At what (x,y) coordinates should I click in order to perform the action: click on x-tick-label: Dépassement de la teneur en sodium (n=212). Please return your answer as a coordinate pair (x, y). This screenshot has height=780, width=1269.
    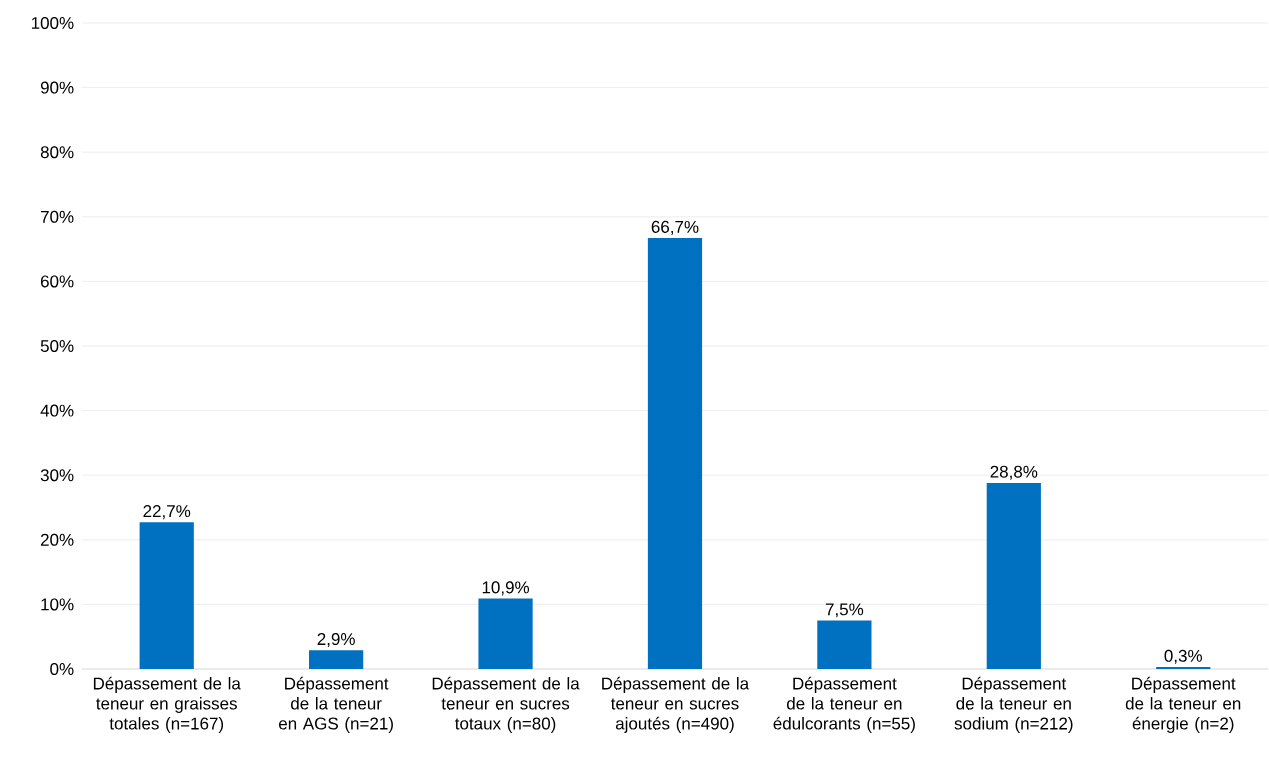
    Looking at the image, I should click on (1013, 704).